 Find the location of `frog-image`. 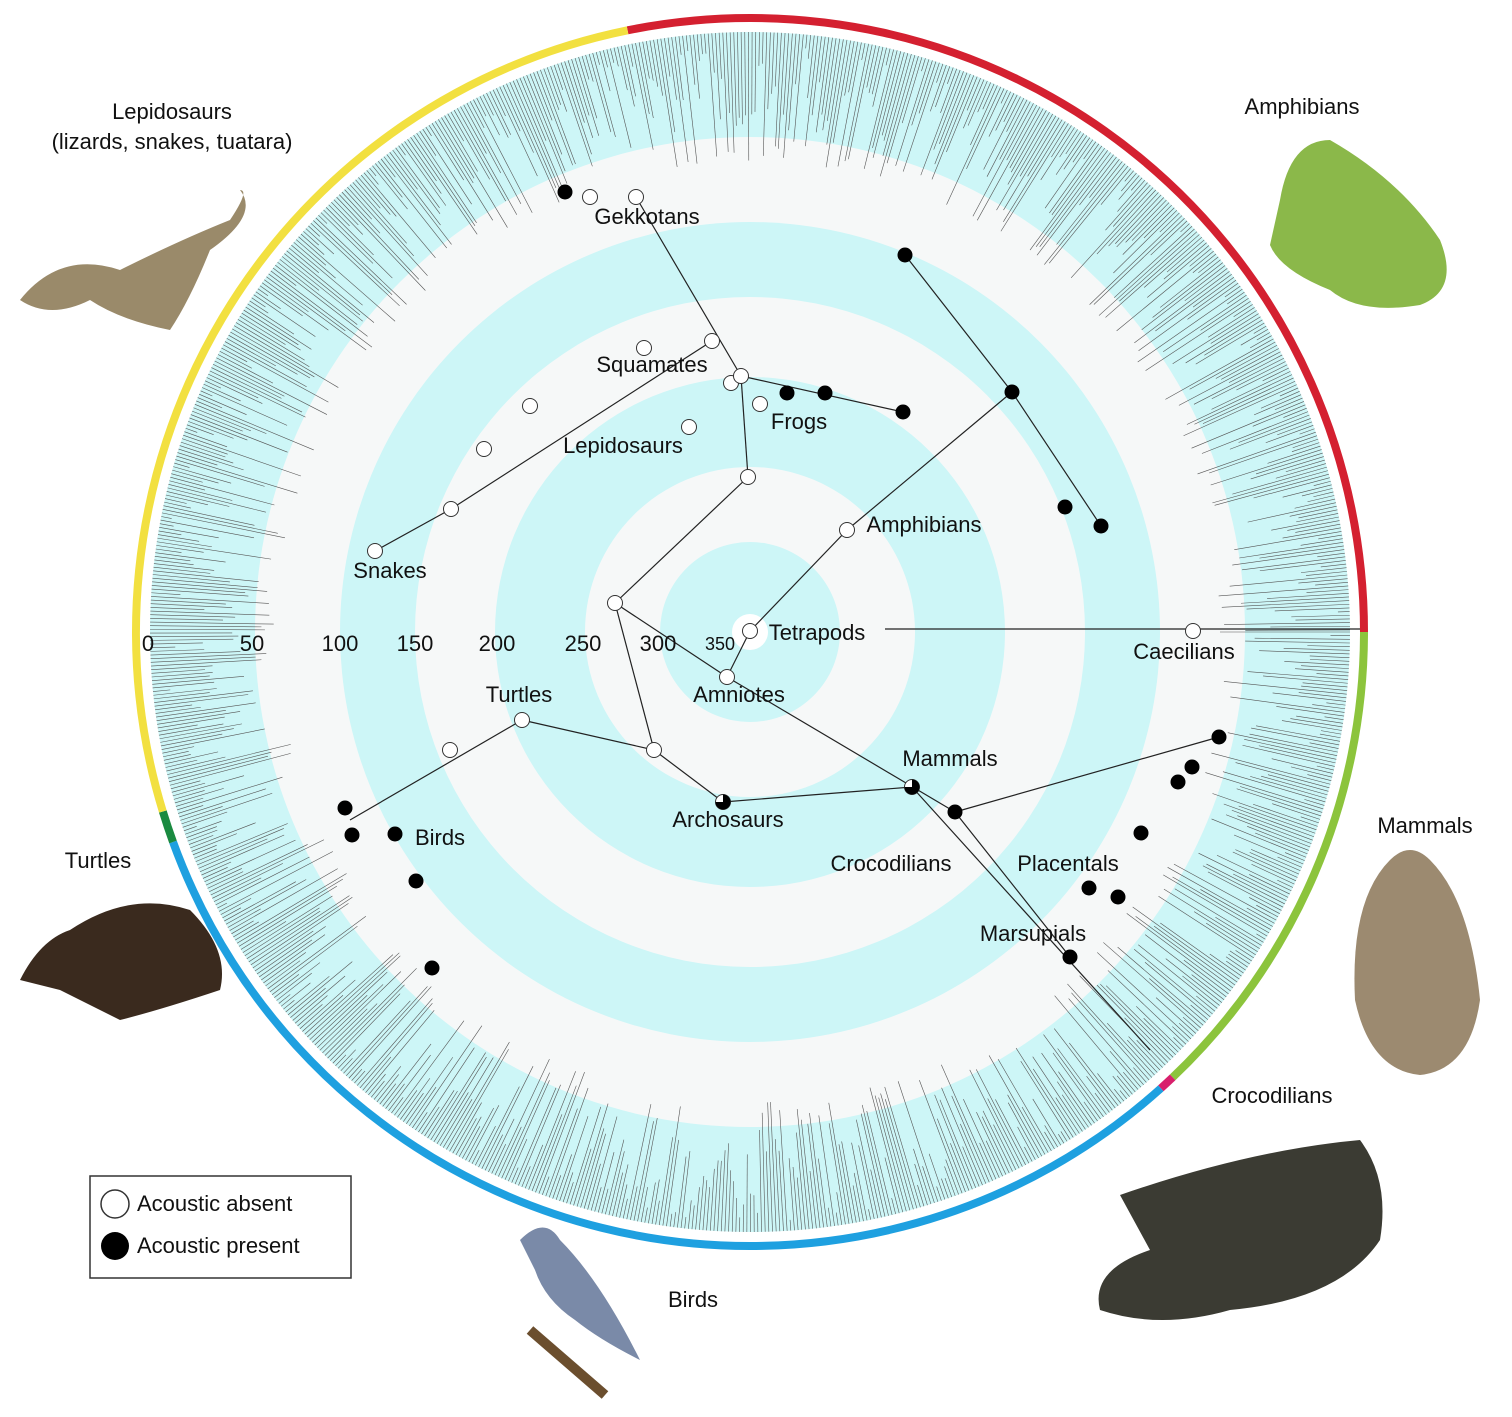

frog-image is located at coordinates (1358, 224).